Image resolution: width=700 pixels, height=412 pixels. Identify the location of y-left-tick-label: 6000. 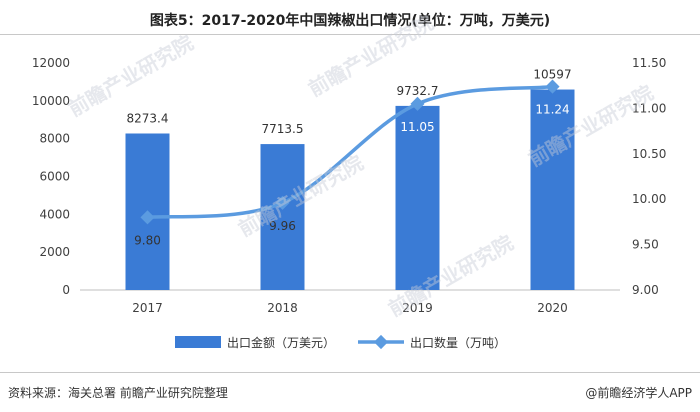
(54, 177).